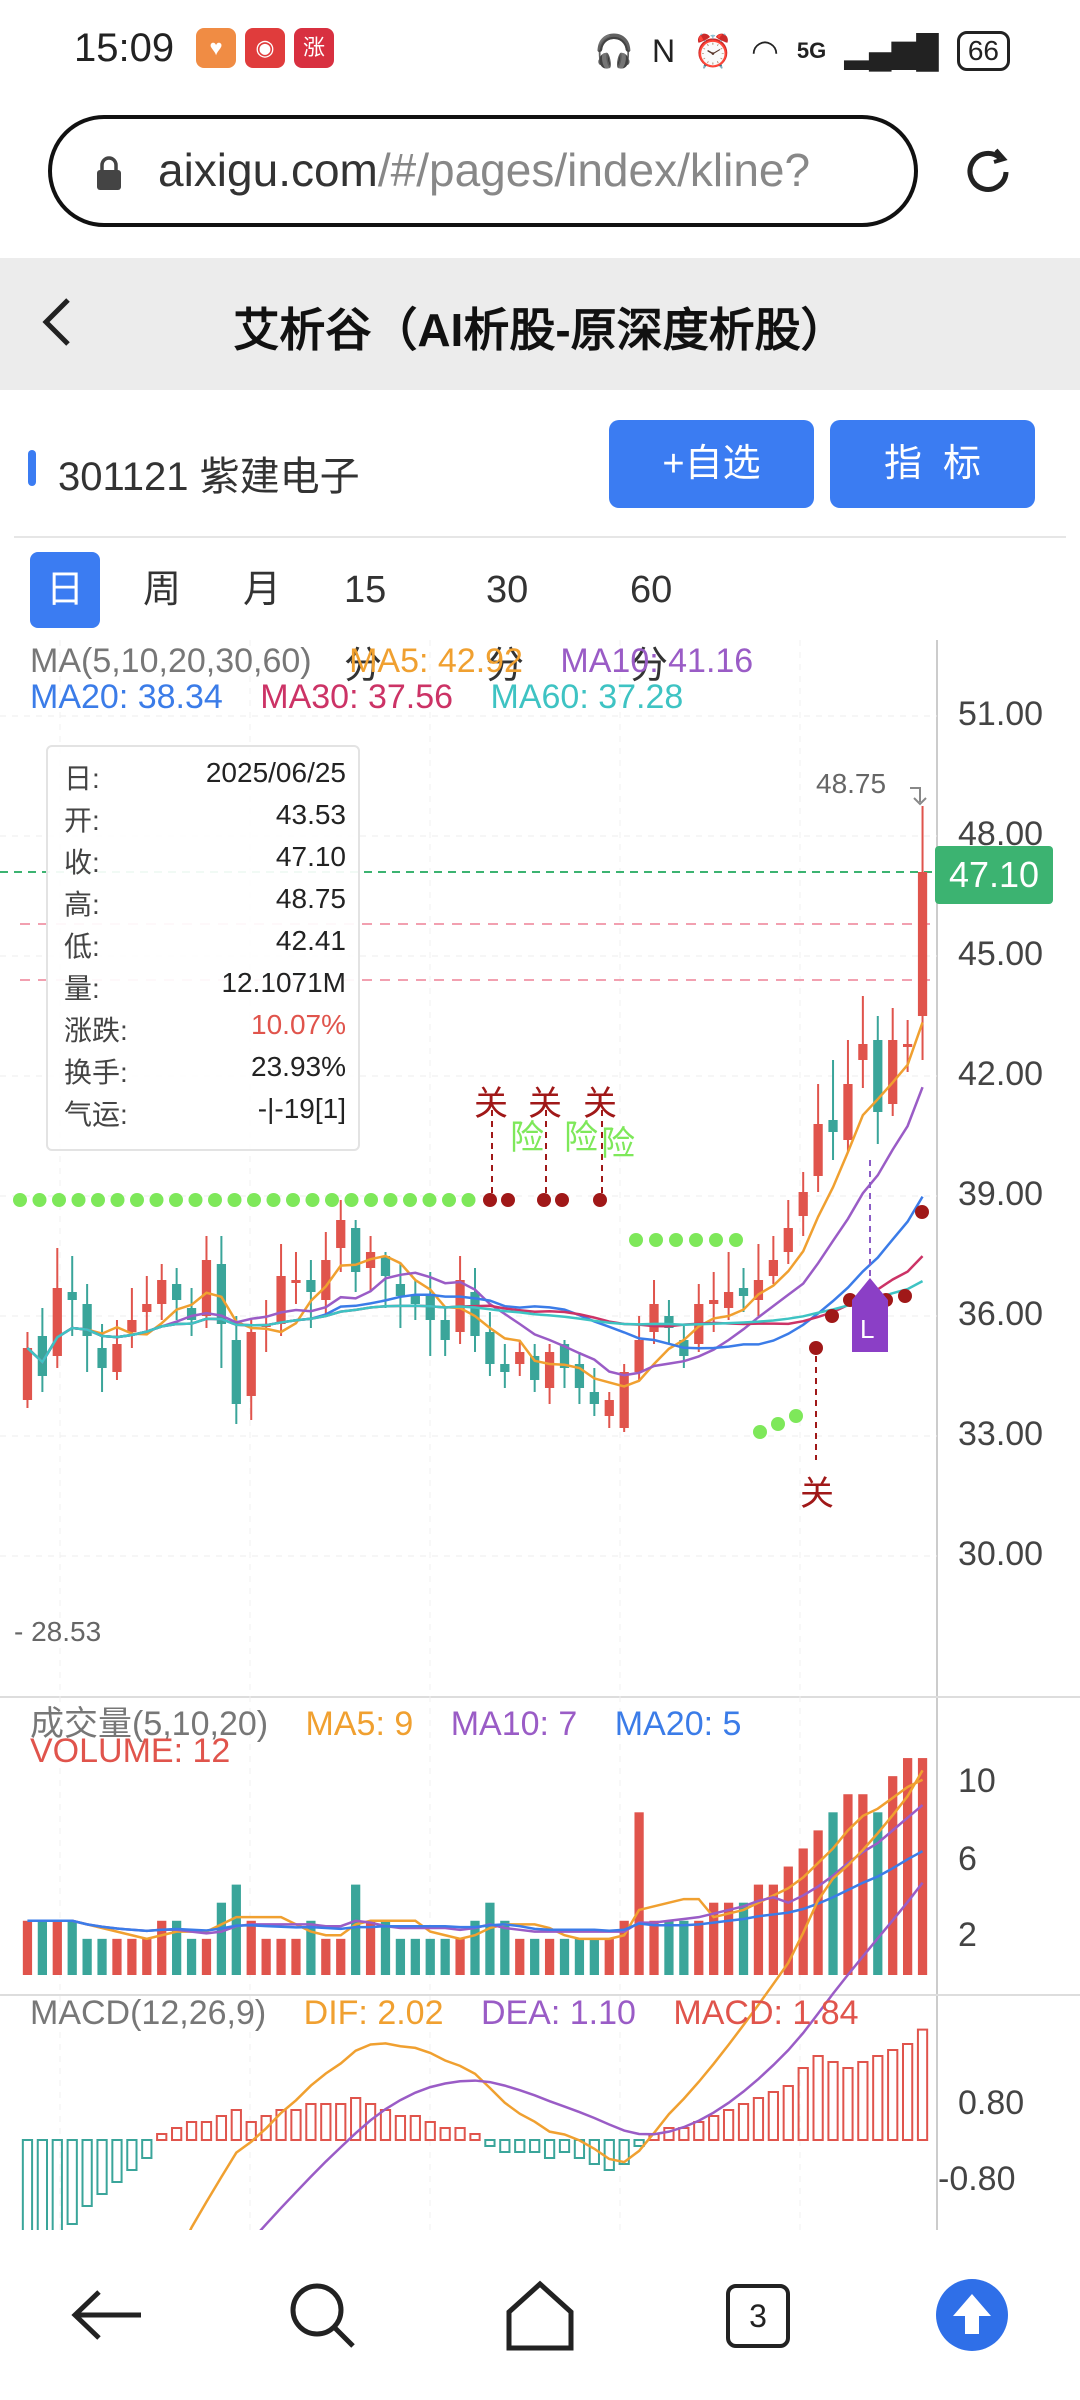  Describe the element at coordinates (365, 628) in the screenshot. I see `tab-15min: 15分` at that location.